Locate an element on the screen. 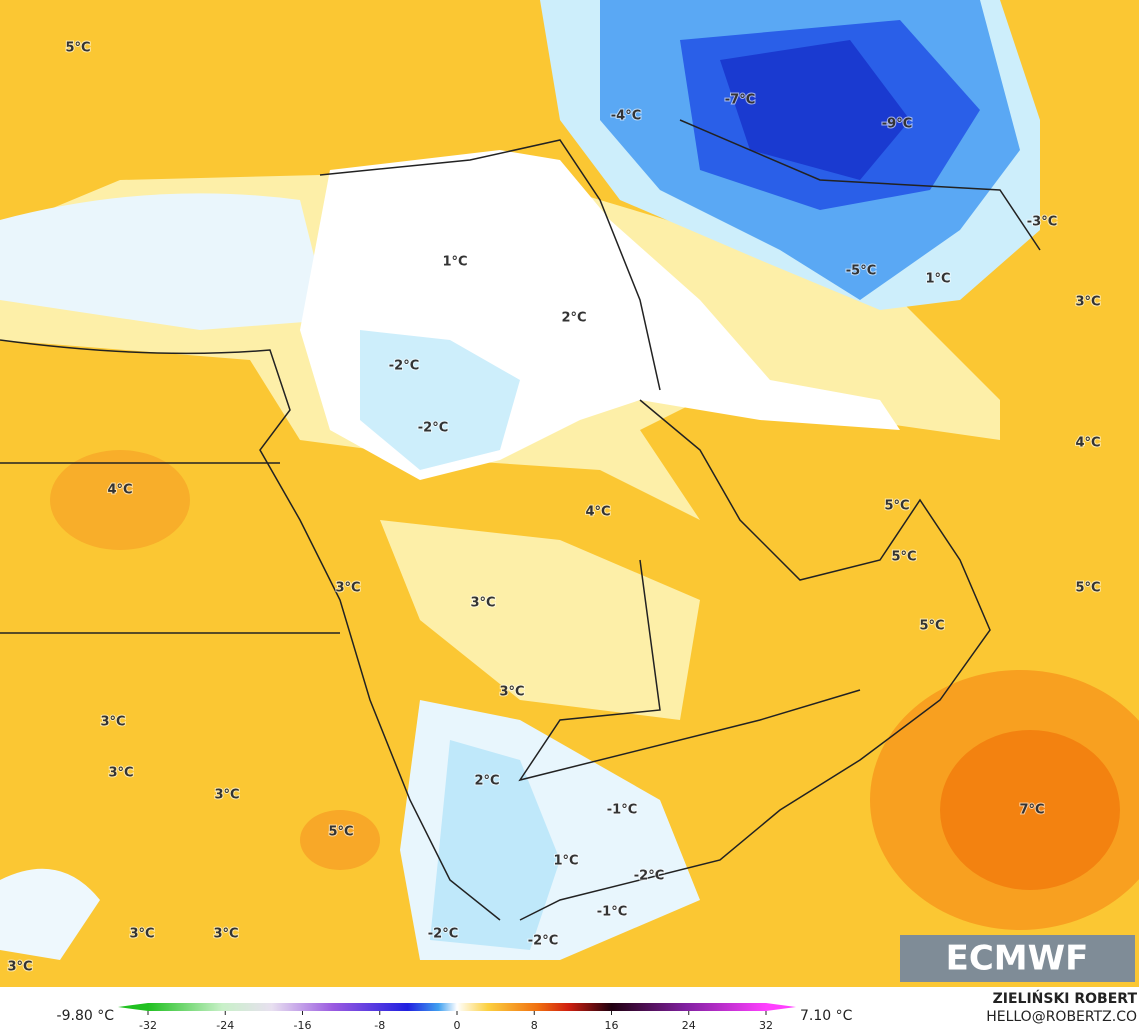  map-label: 7°C is located at coordinates (1031, 810).